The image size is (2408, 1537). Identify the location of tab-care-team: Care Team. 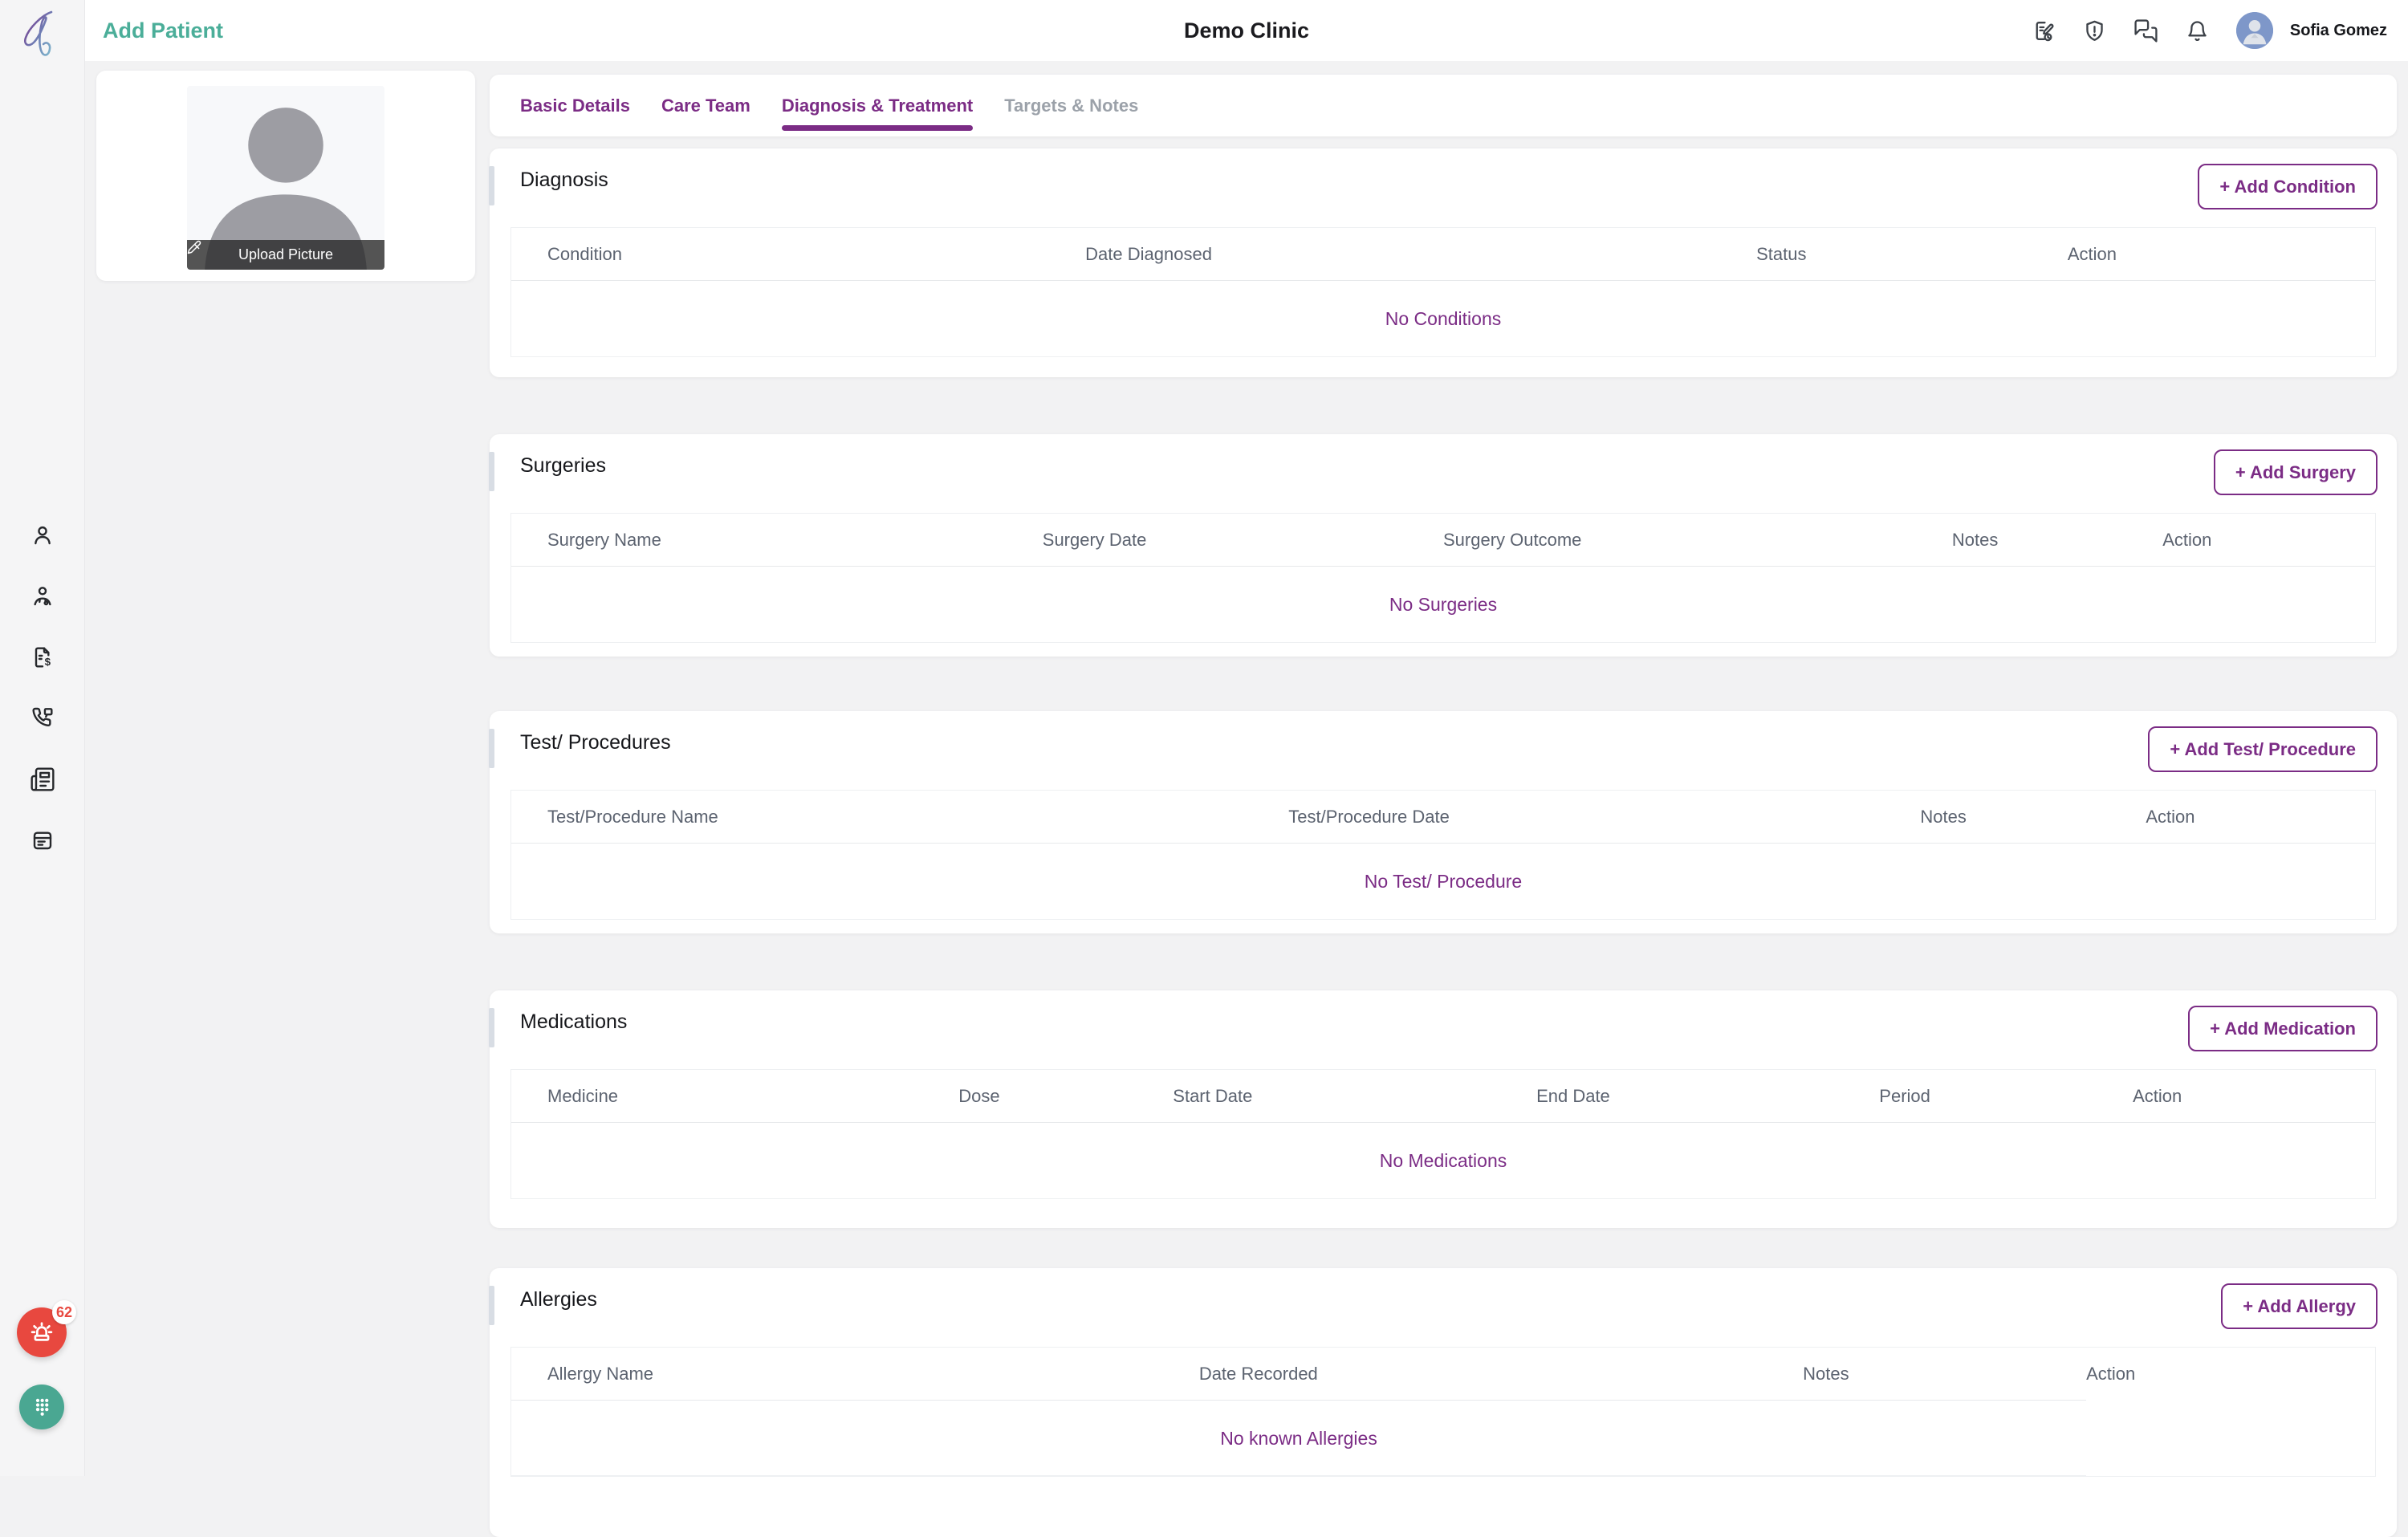
(705, 105).